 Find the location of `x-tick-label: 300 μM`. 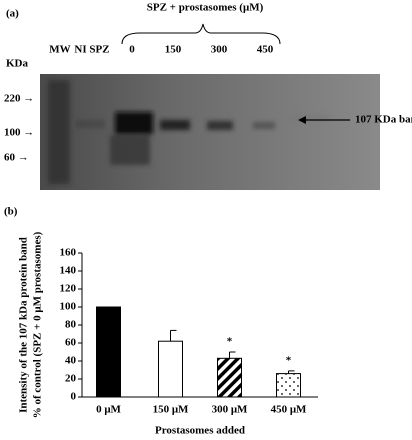

x-tick-label: 300 μM is located at coordinates (230, 410).